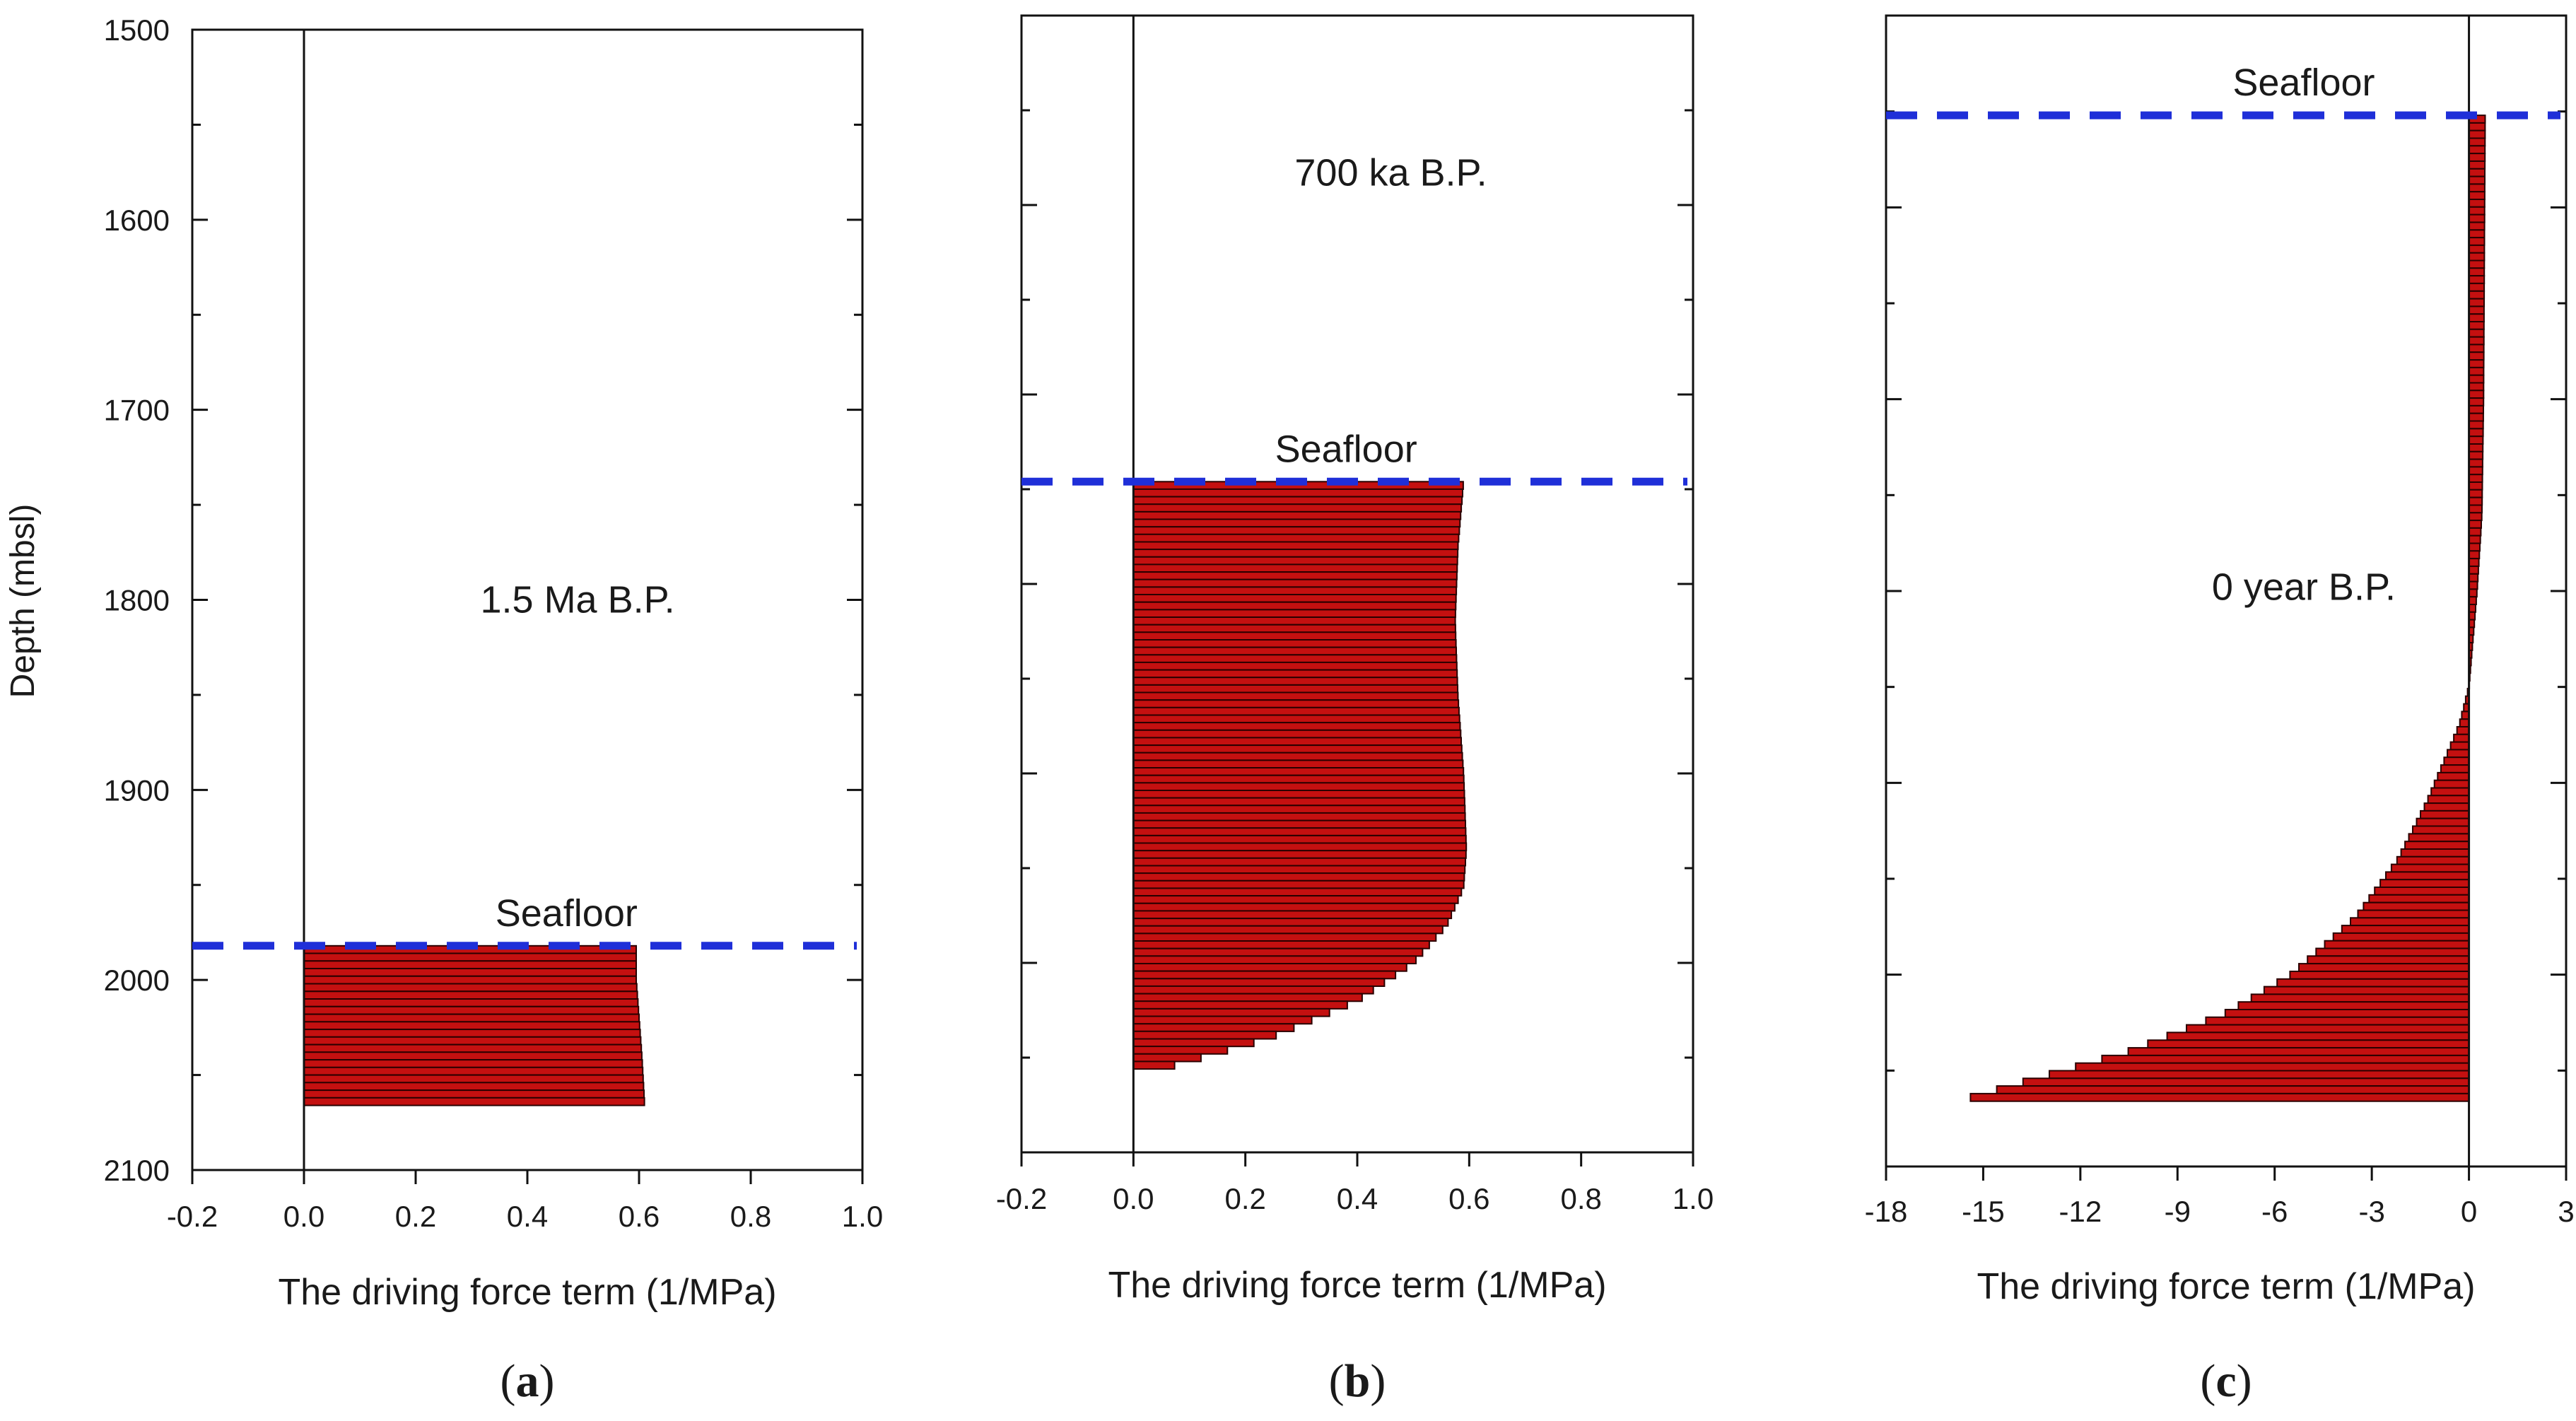  What do you see at coordinates (567, 913) in the screenshot?
I see `seafloor-label: Seafloor` at bounding box center [567, 913].